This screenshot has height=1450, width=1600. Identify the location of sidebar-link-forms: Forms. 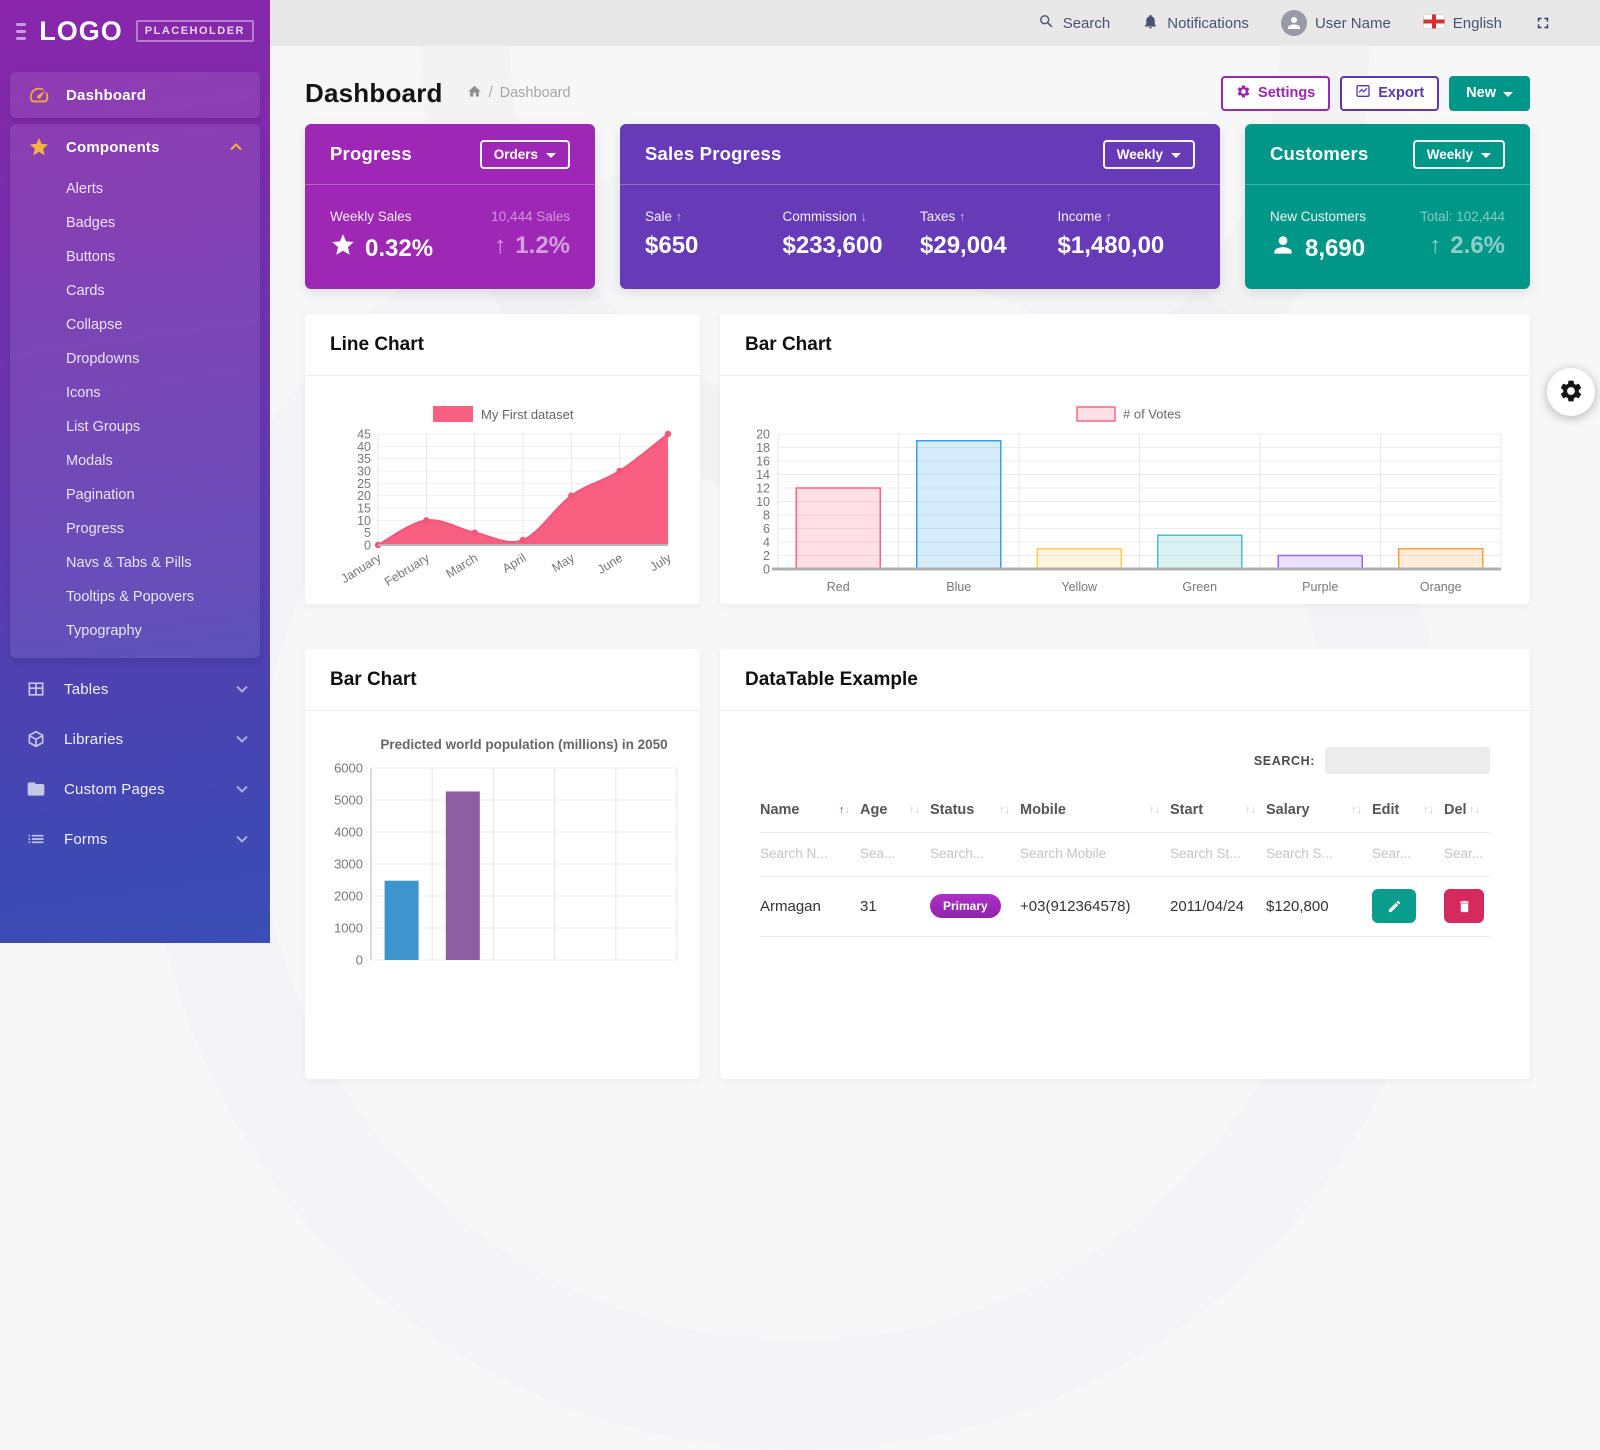
(135, 839).